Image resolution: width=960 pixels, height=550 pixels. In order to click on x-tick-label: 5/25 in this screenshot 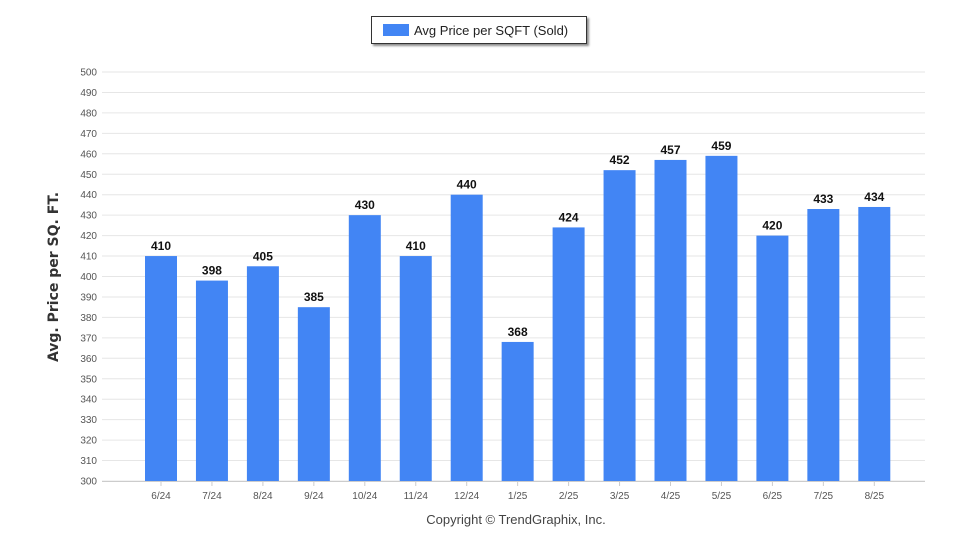, I will do `click(722, 496)`.